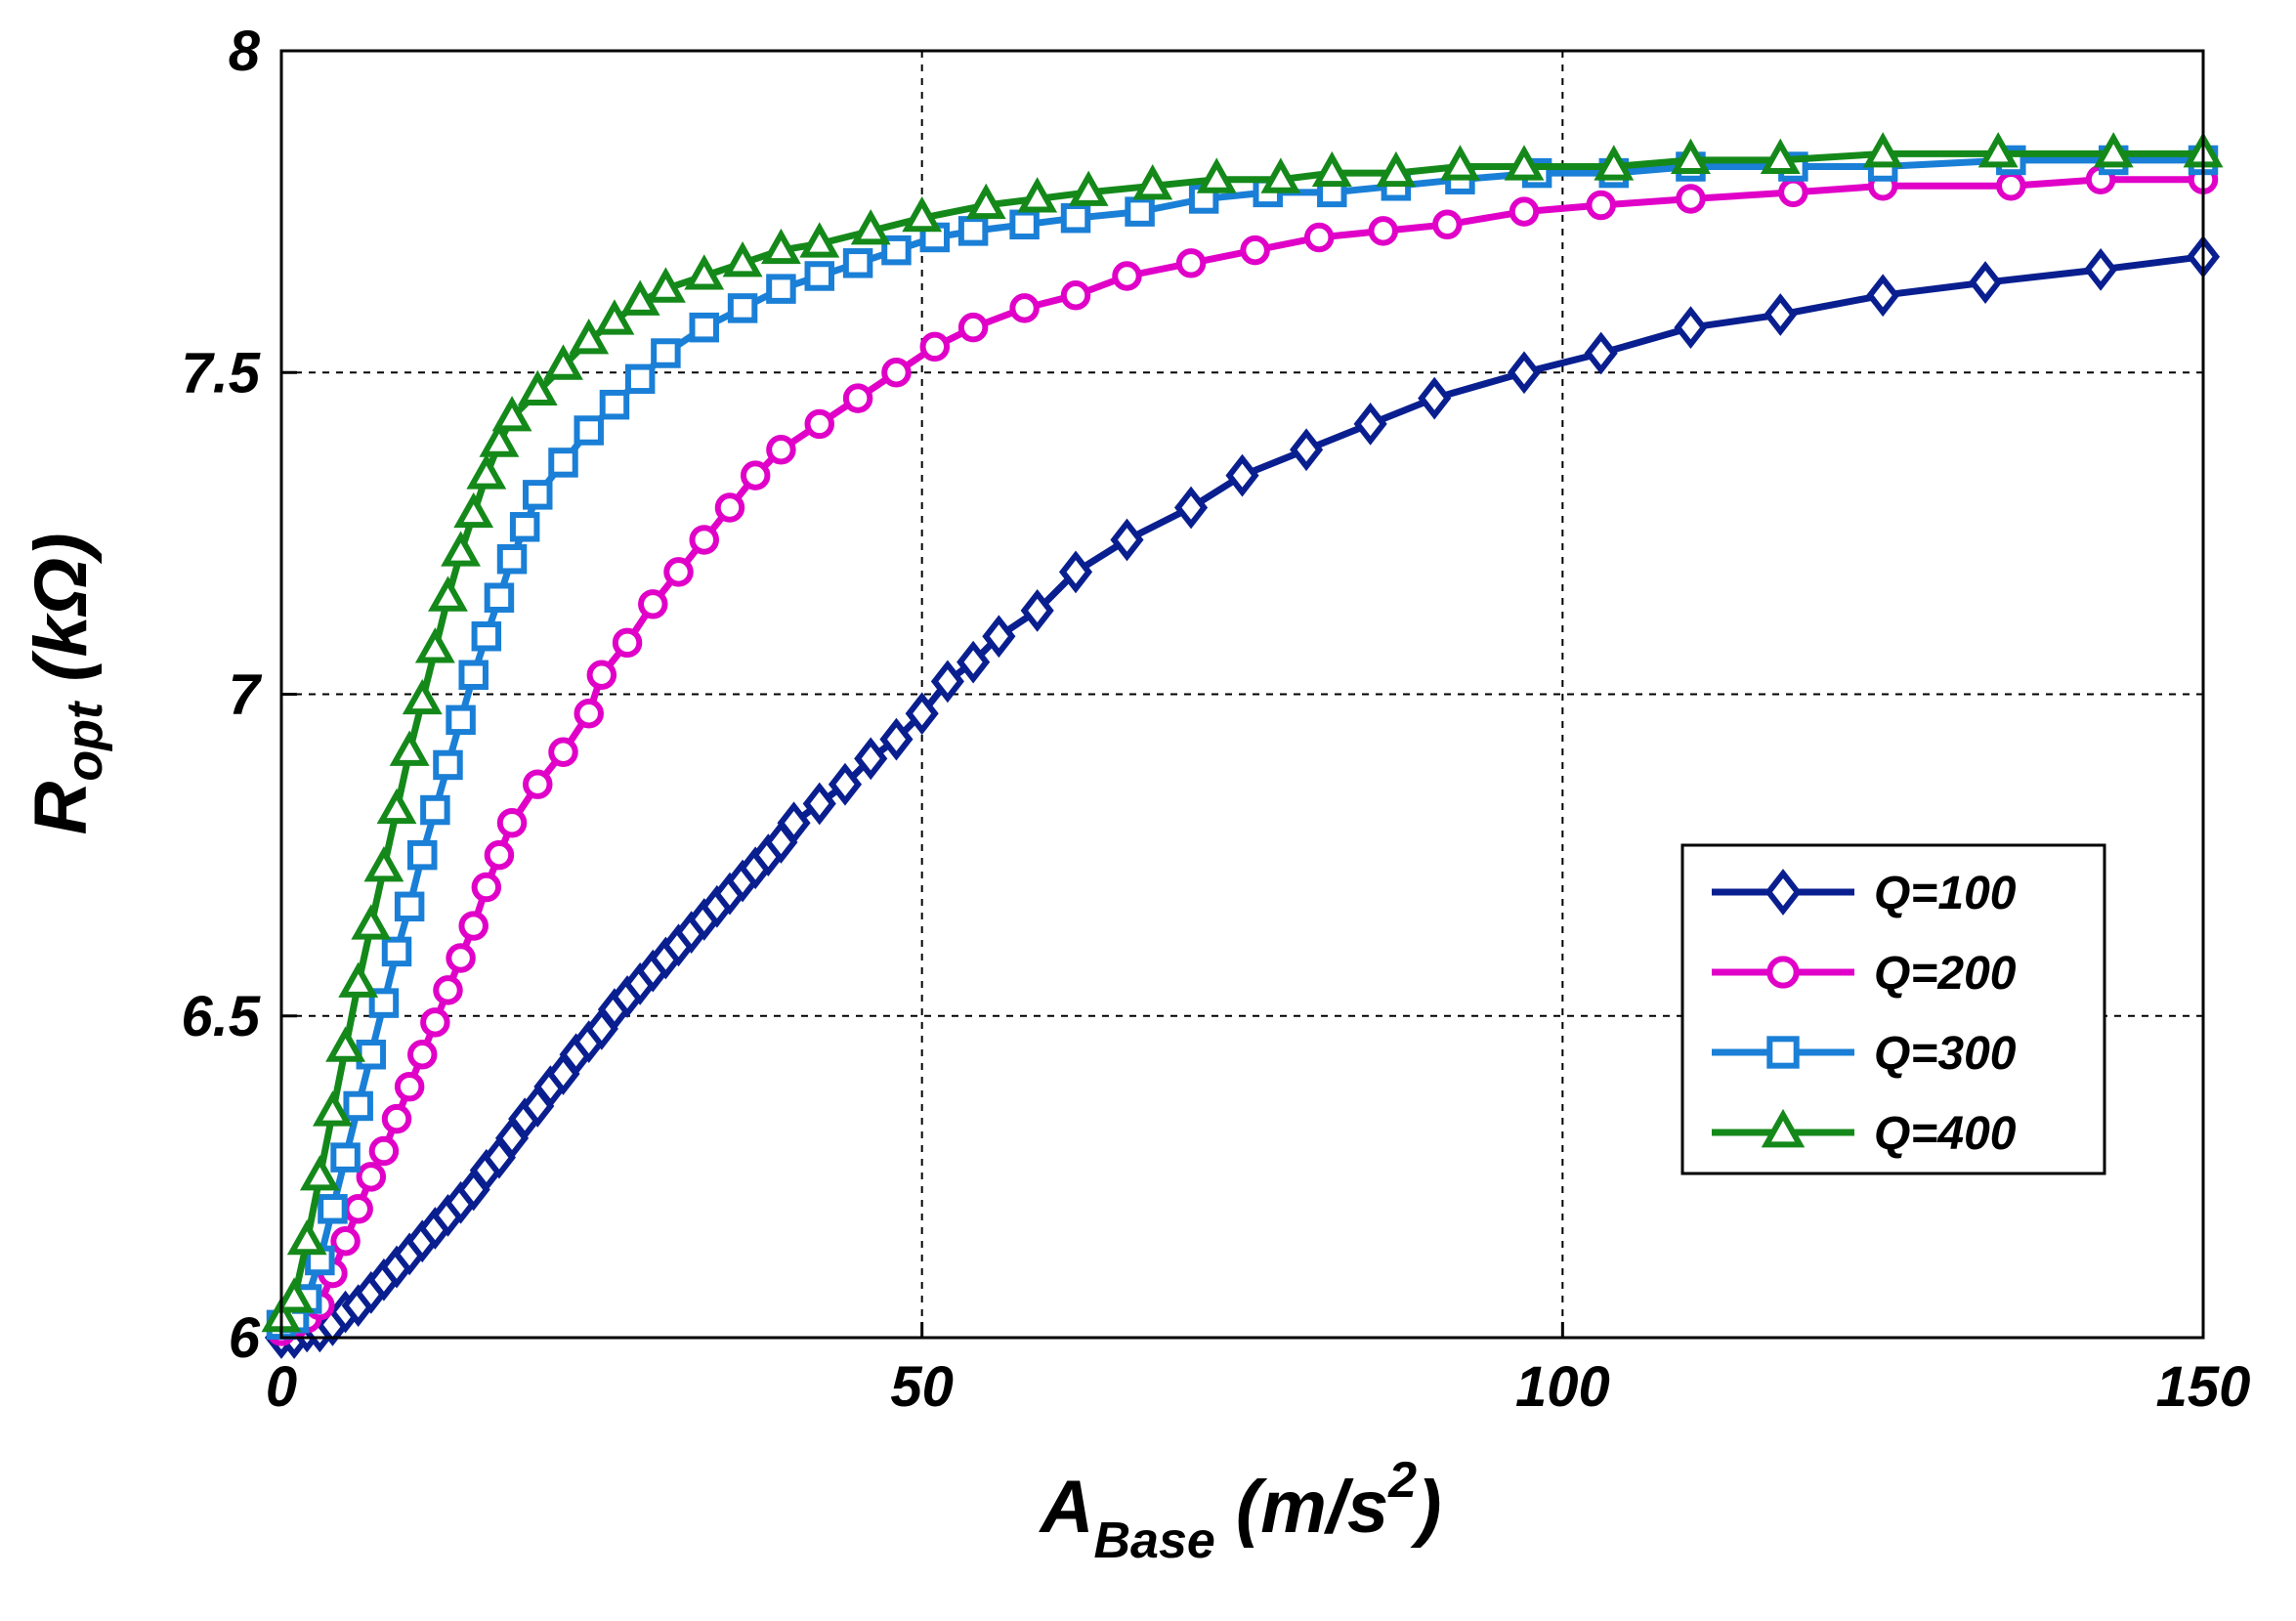 Image resolution: width=2296 pixels, height=1621 pixels. What do you see at coordinates (1946, 974) in the screenshot?
I see `legend-label: Q=200` at bounding box center [1946, 974].